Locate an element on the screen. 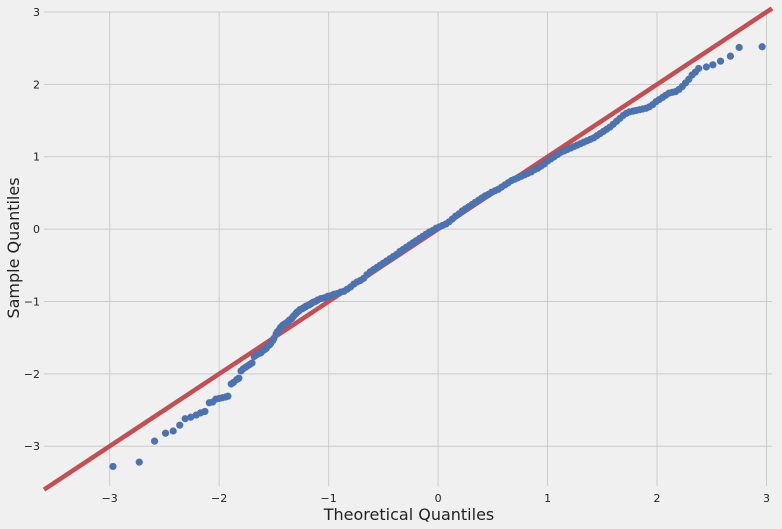 The width and height of the screenshot is (782, 529). y-tick-label: 2 is located at coordinates (36, 84).